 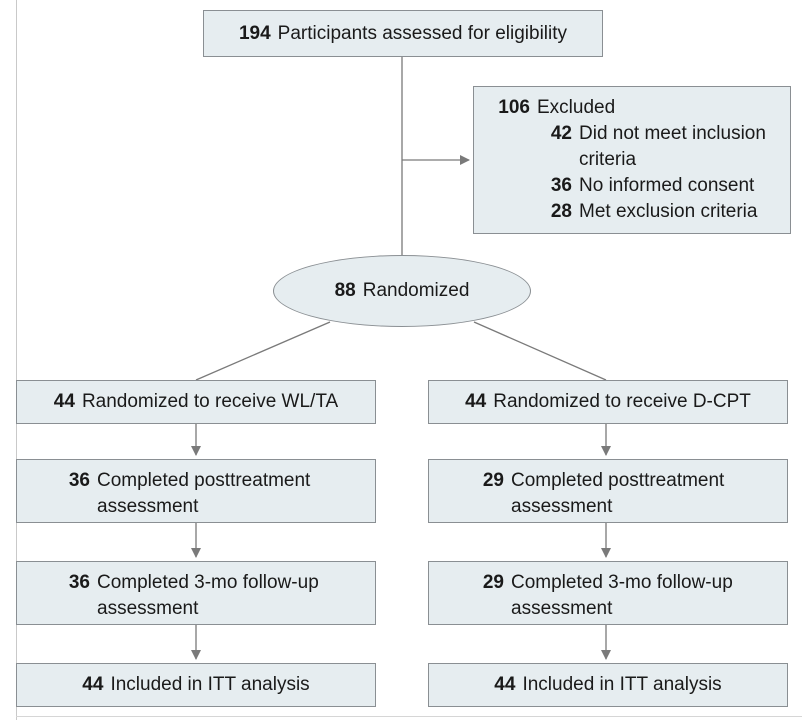 I want to click on right-followup-label-cont: assessment, so click(x=562, y=608).